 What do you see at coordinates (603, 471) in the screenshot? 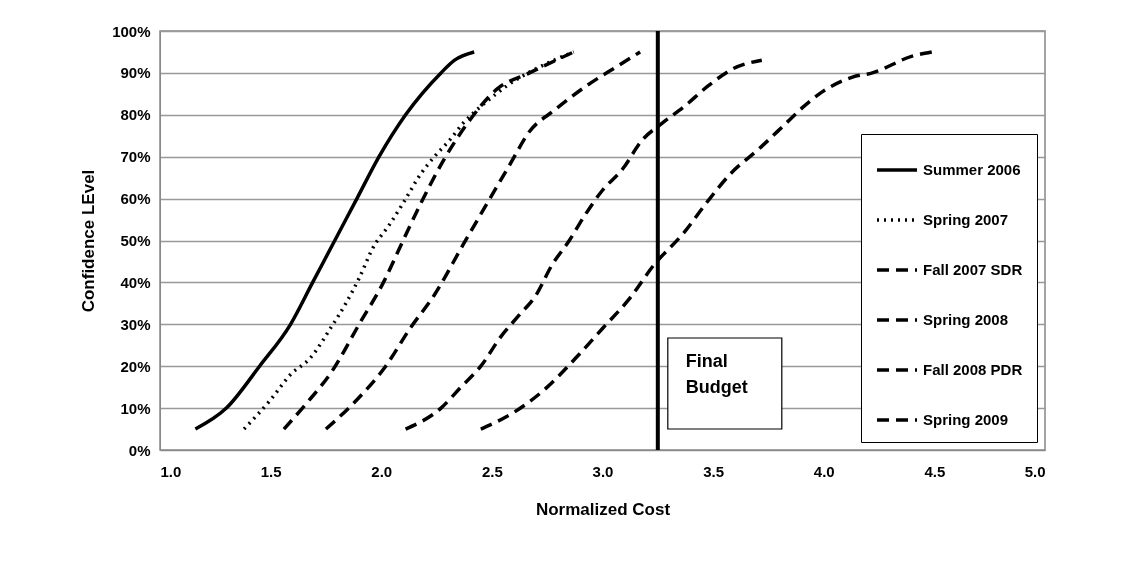
I see `x-tick-label: 3.0` at bounding box center [603, 471].